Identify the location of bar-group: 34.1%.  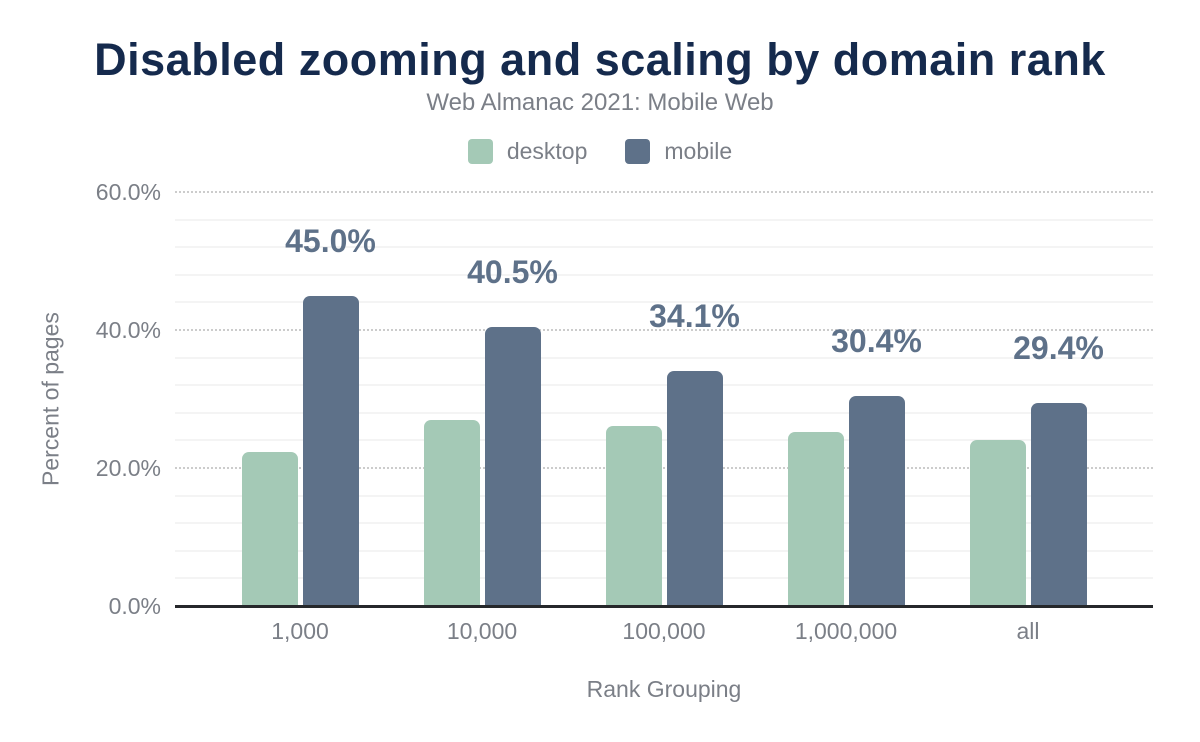
(664, 399).